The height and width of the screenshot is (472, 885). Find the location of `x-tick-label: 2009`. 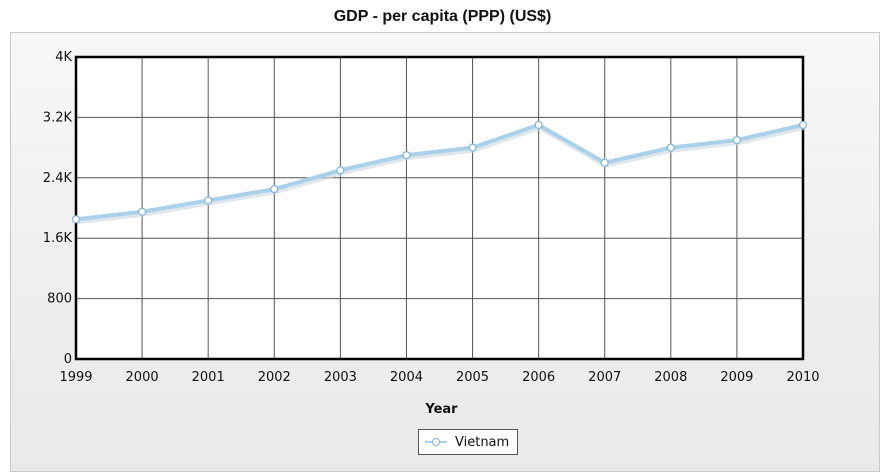

x-tick-label: 2009 is located at coordinates (736, 377).